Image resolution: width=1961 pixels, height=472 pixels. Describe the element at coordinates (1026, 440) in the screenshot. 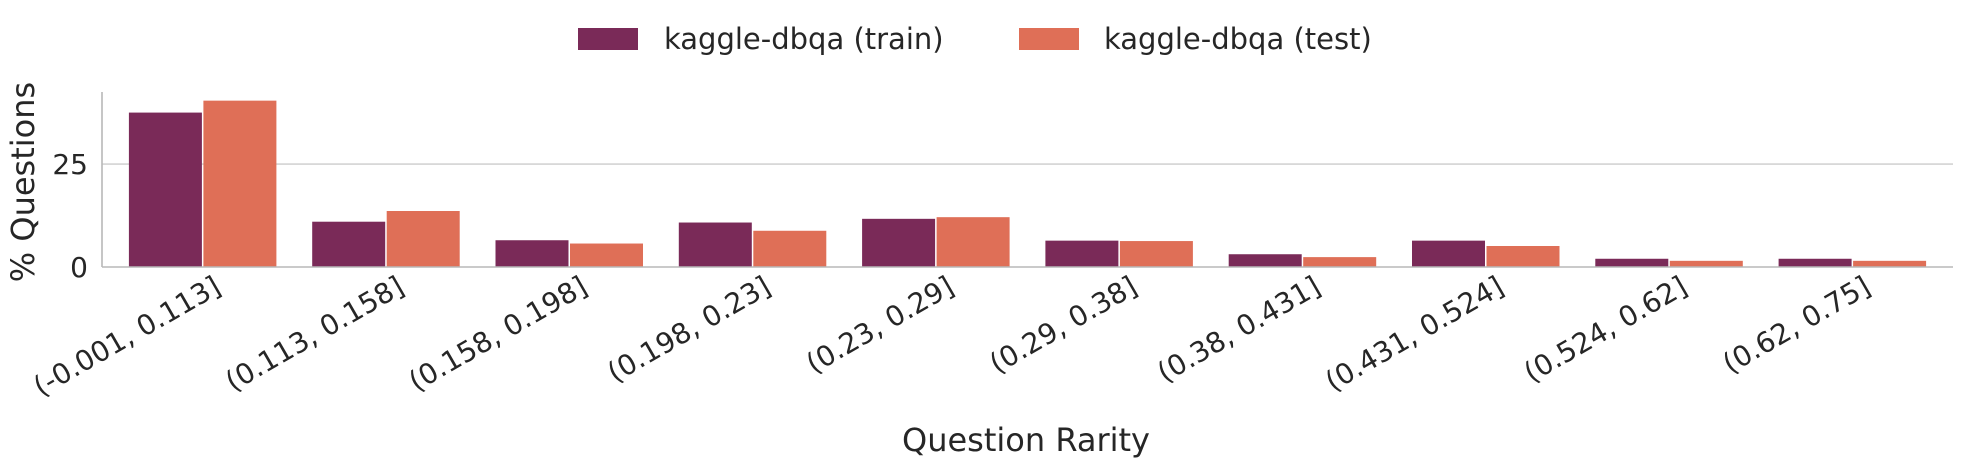

I see `x-axis-title: Question Rarity` at that location.